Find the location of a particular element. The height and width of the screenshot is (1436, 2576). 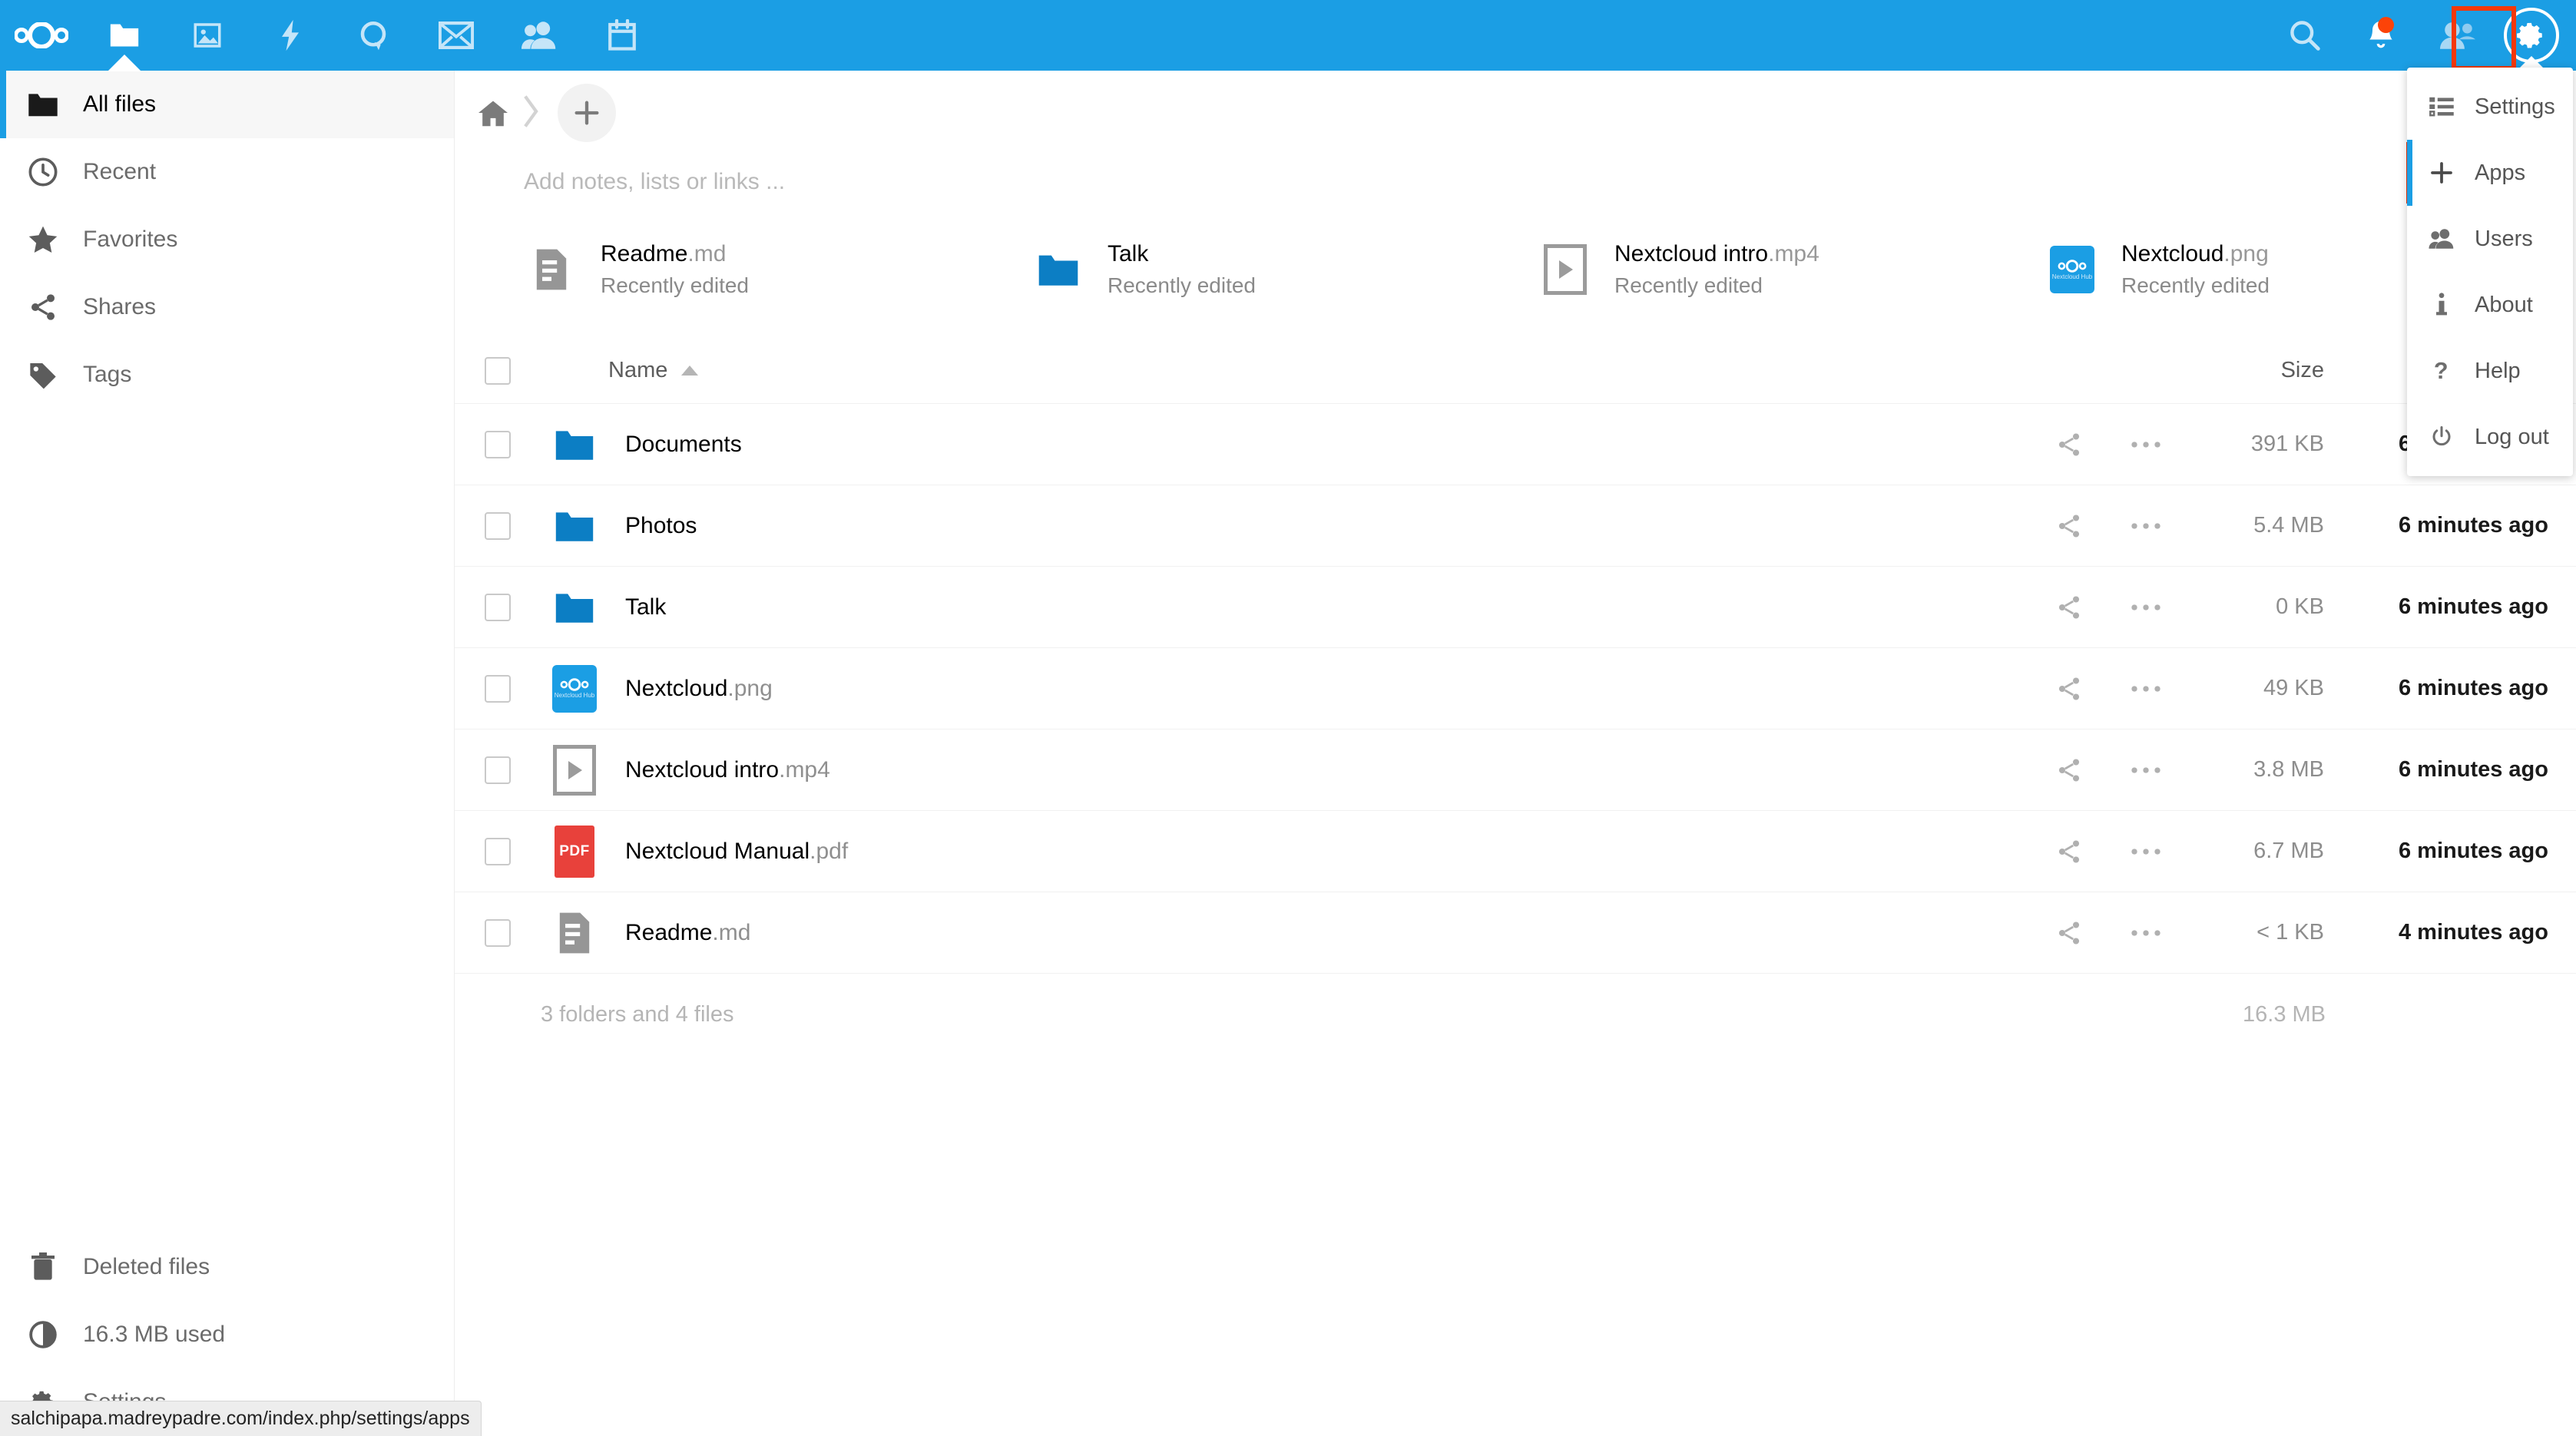

table-row: Nextcloud intro.mp4 3.8 MB 6 minutes ago is located at coordinates (1516, 770).